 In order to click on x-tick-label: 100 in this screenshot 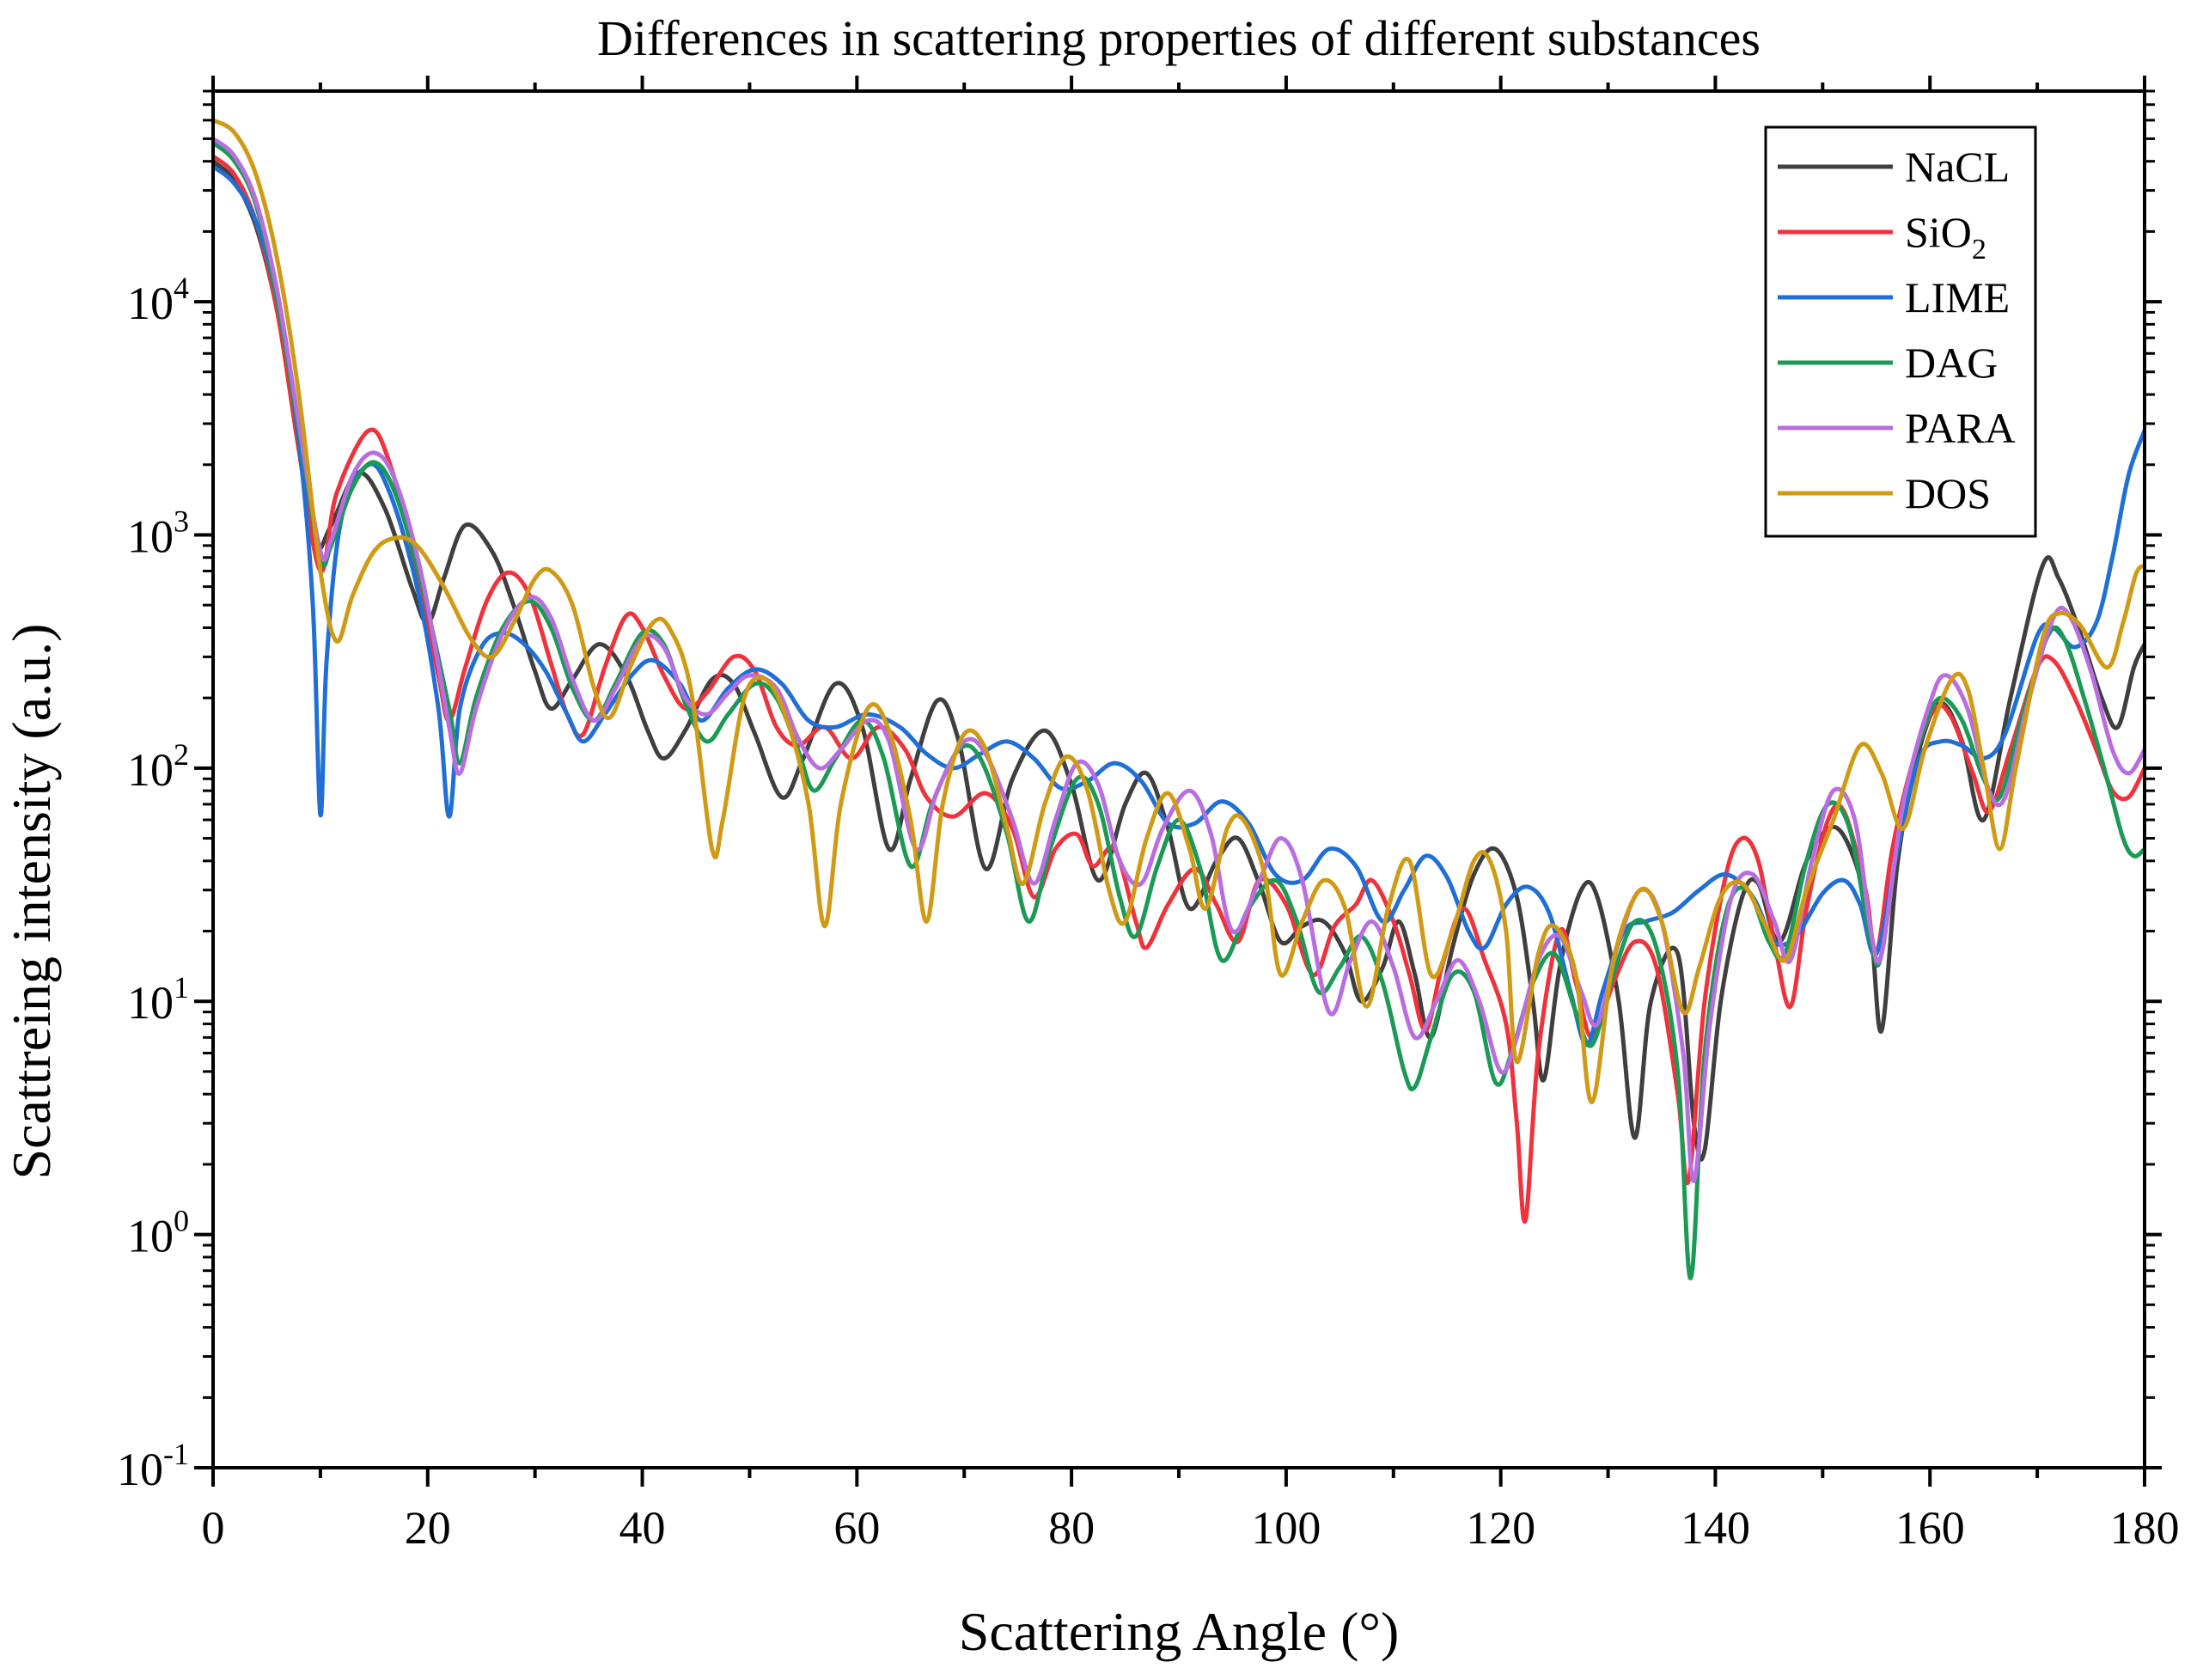, I will do `click(1286, 1528)`.